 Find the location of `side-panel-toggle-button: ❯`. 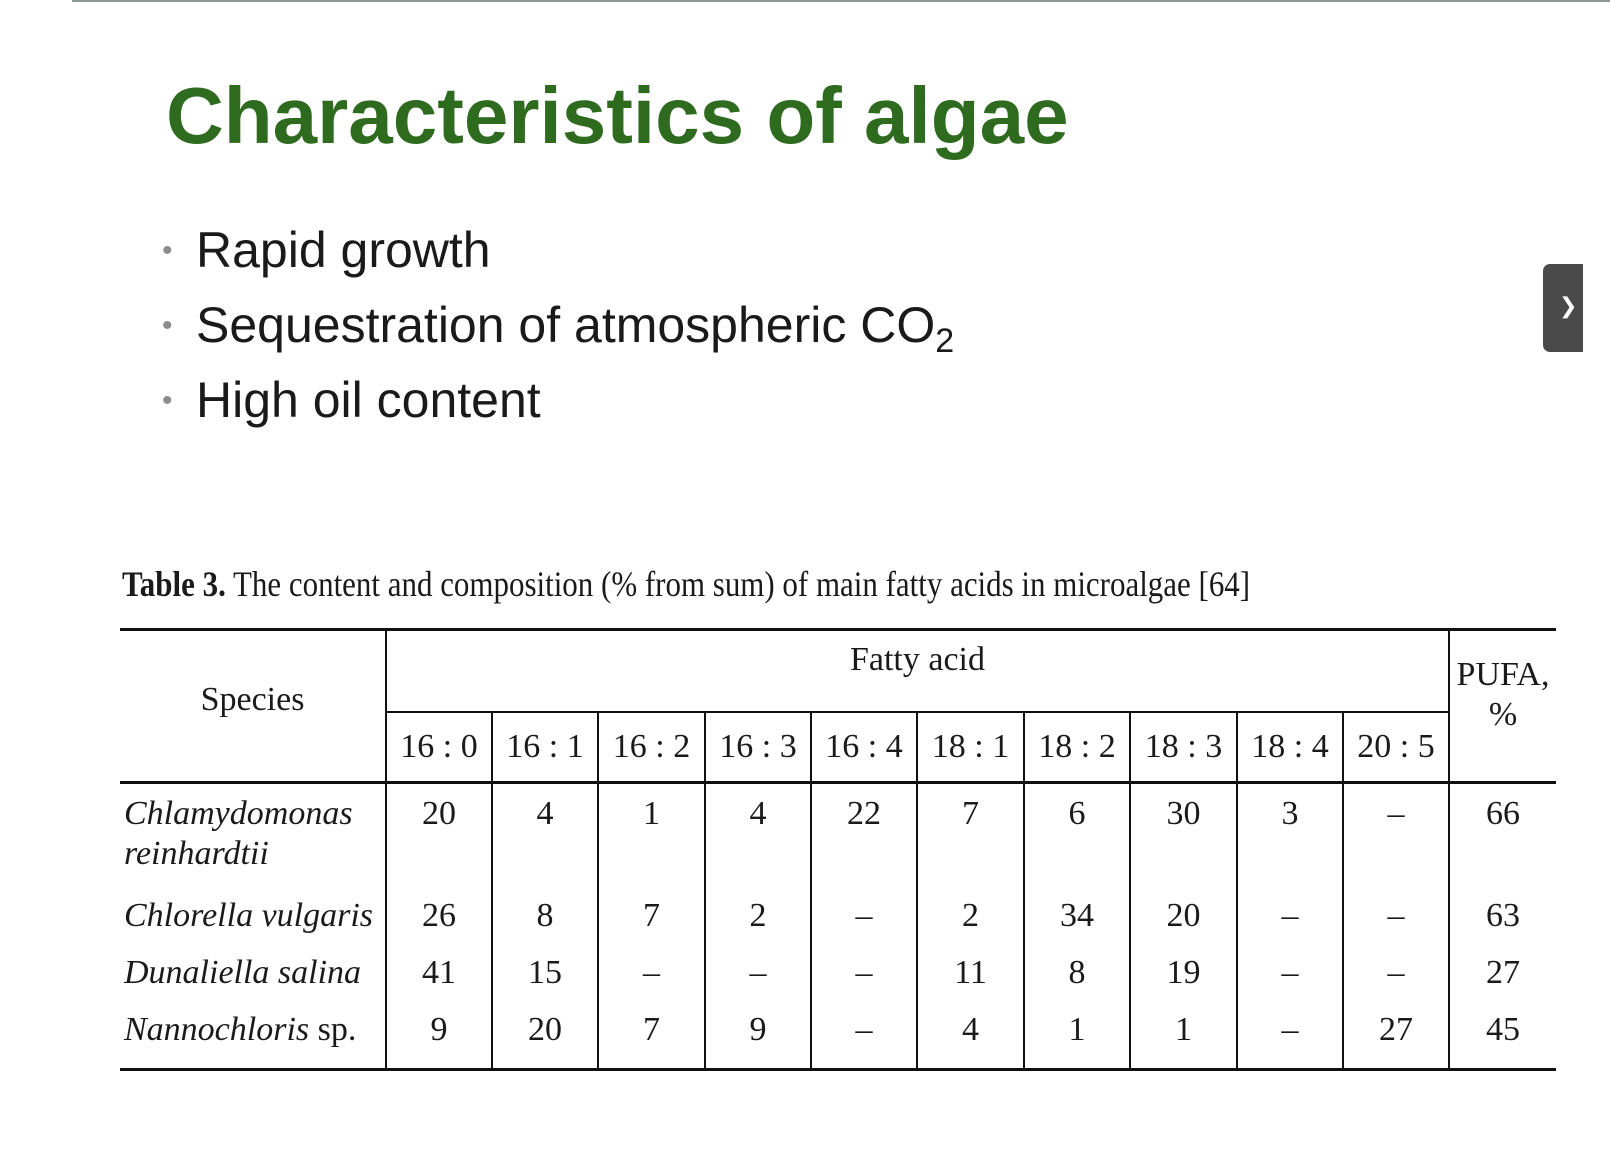

side-panel-toggle-button: ❯ is located at coordinates (1563, 308).